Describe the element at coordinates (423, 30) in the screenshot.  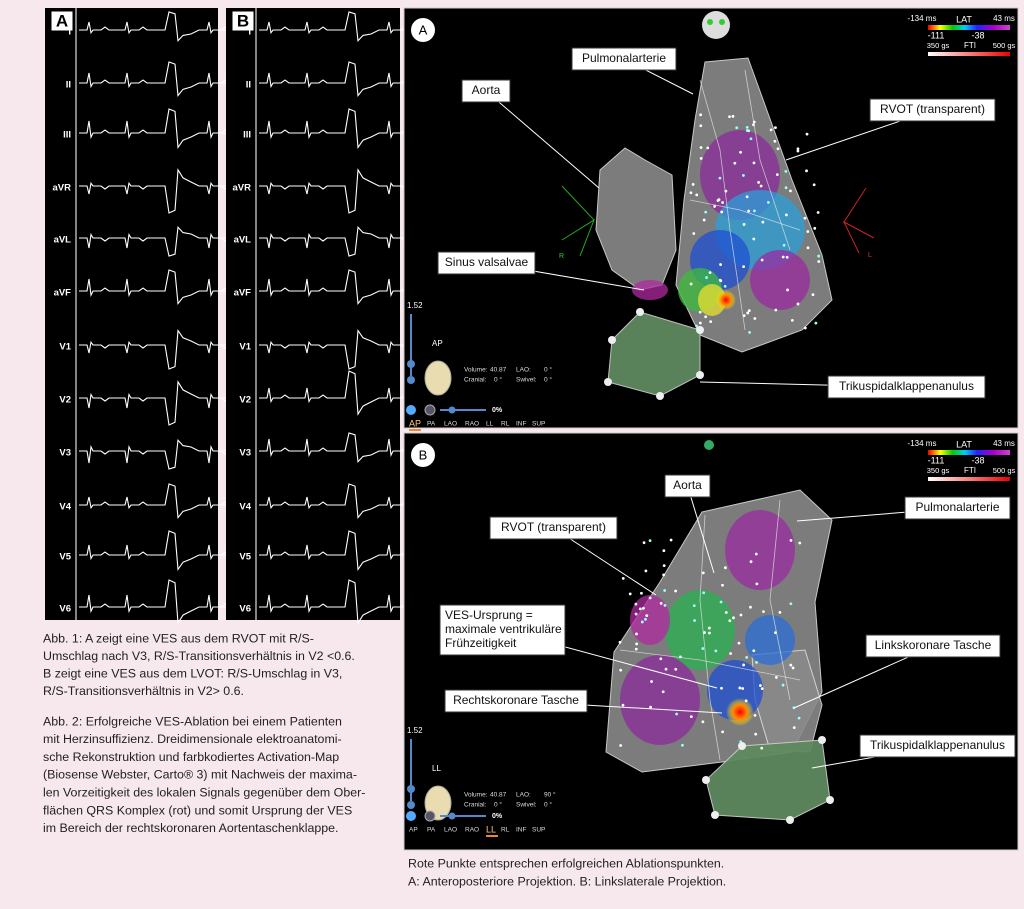
I see `panel-label-circle` at that location.